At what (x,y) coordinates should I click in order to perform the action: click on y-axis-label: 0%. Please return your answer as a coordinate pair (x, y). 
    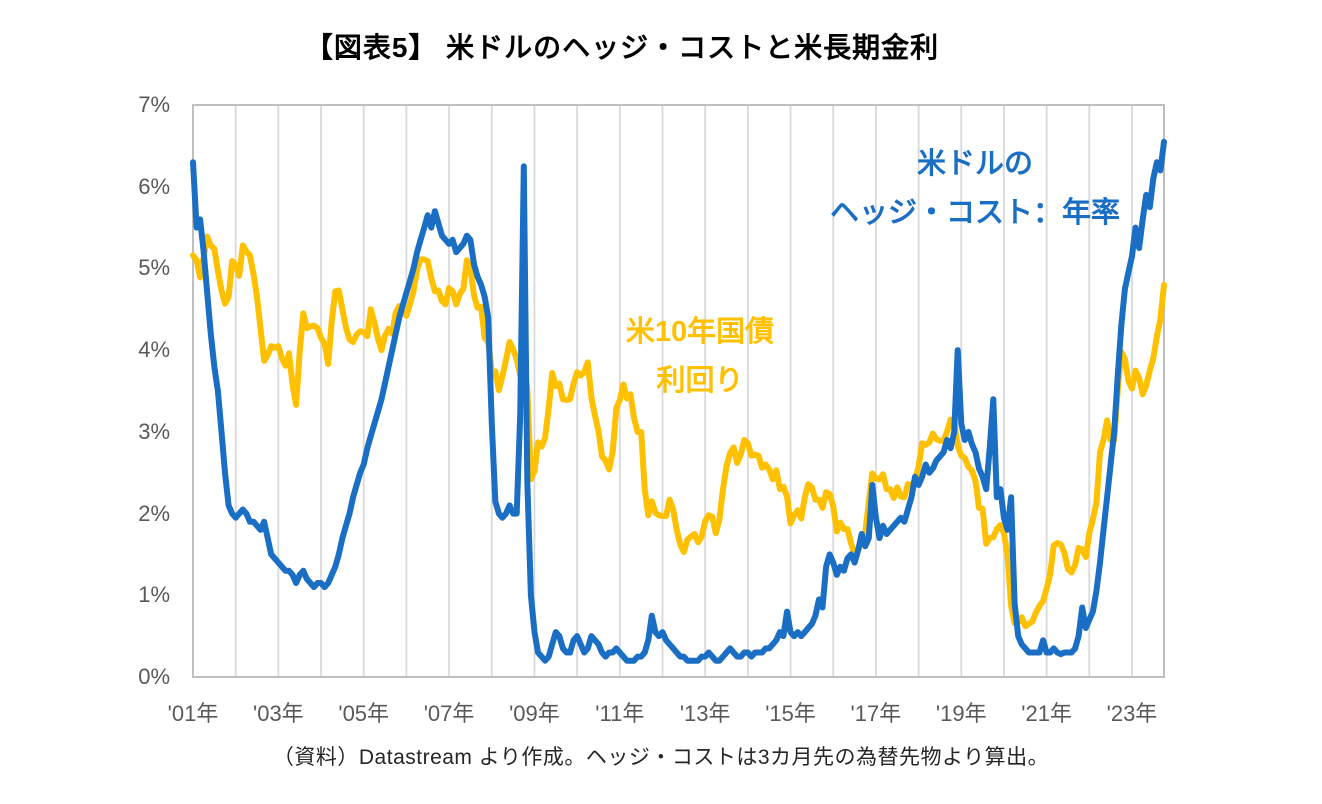
    Looking at the image, I should click on (154, 676).